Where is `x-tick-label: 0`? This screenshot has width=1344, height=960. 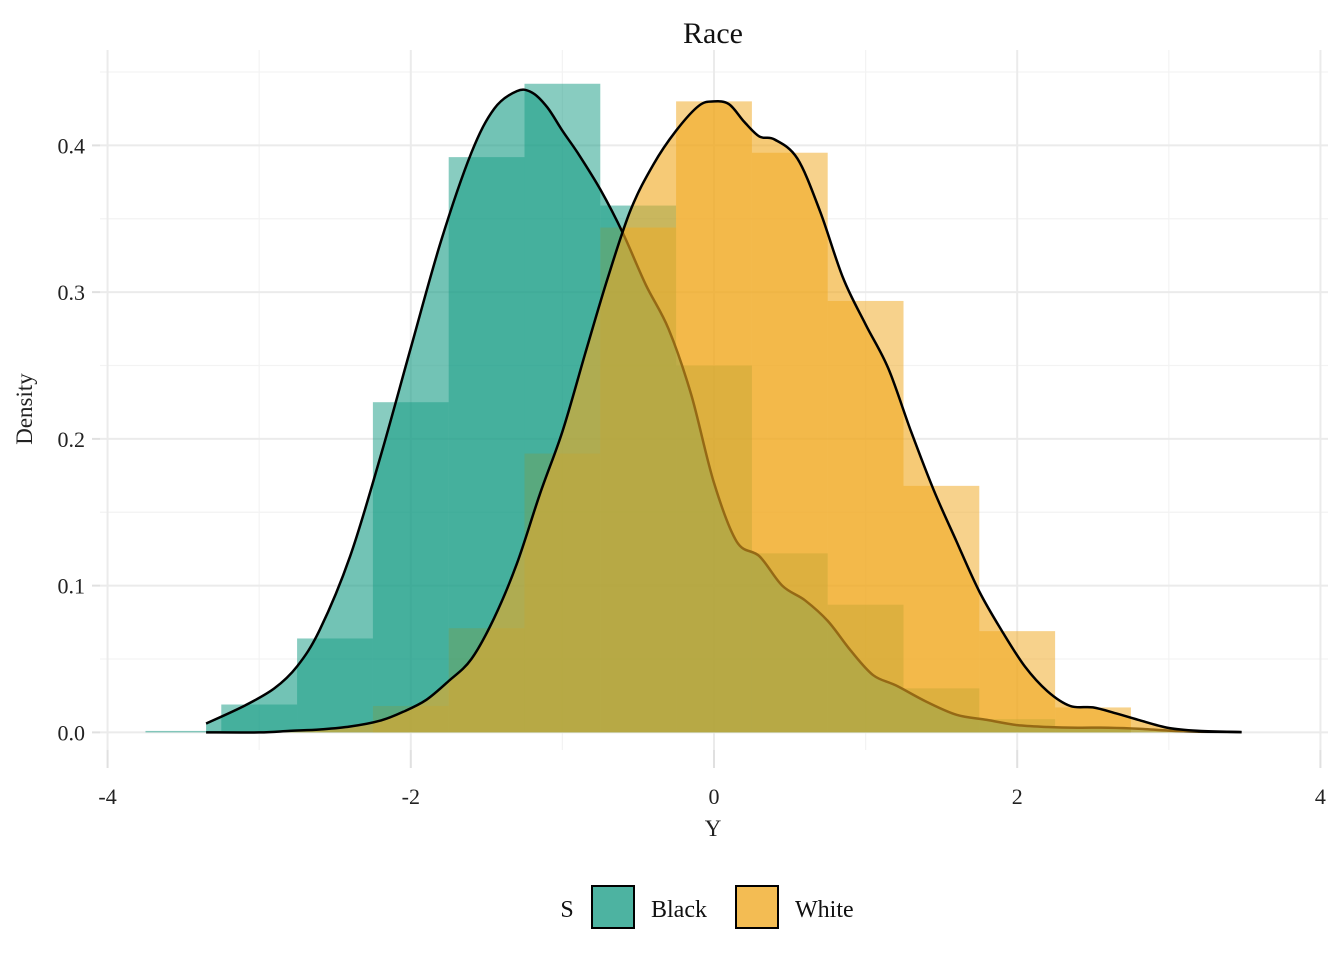
x-tick-label: 0 is located at coordinates (714, 796).